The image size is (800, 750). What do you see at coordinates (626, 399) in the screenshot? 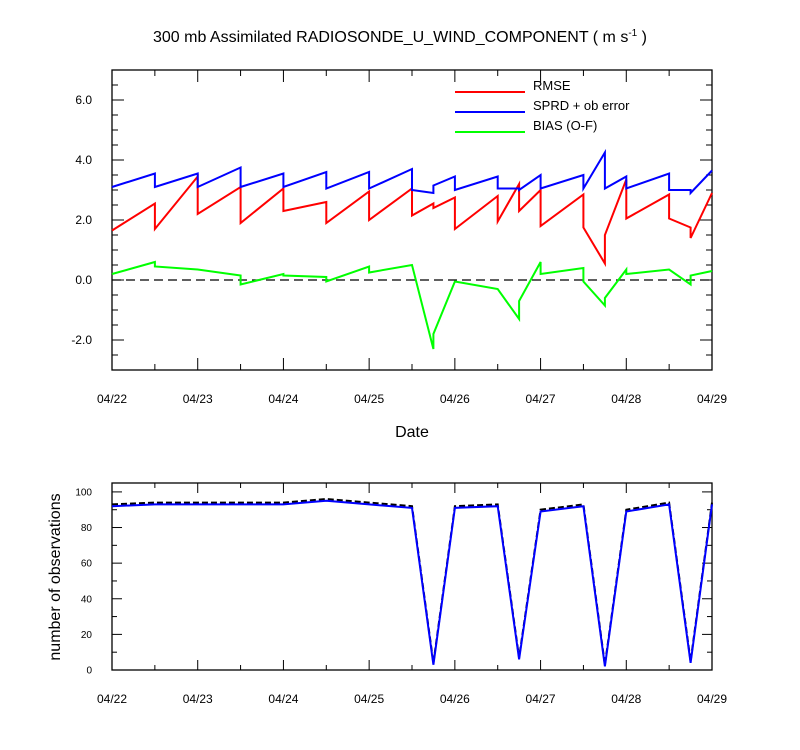
I see `top-x-tick-label: 04/28` at bounding box center [626, 399].